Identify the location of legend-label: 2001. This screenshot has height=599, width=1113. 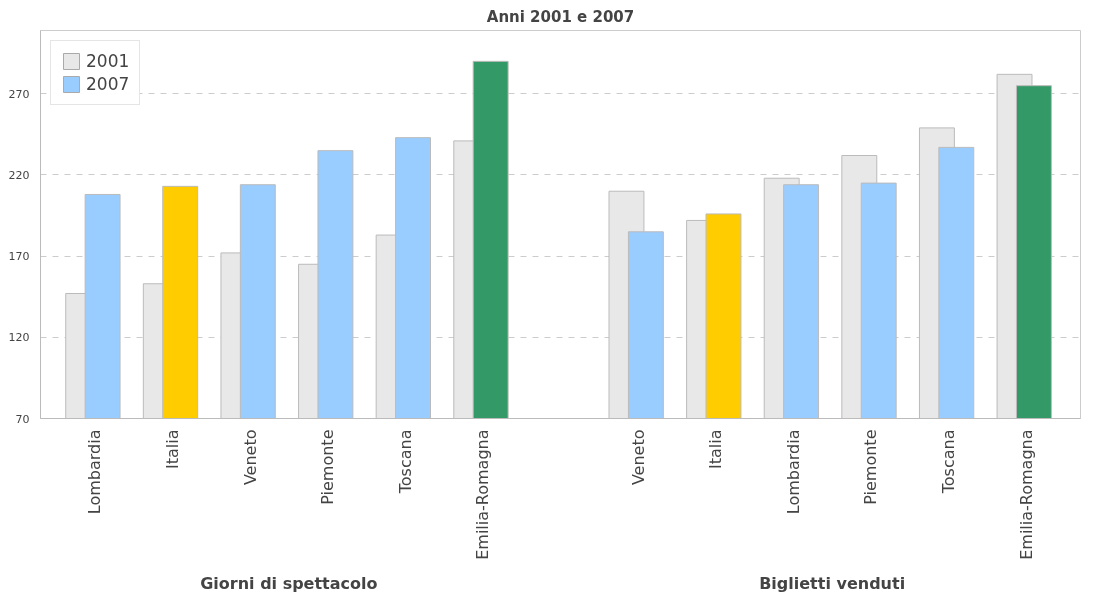
(108, 61).